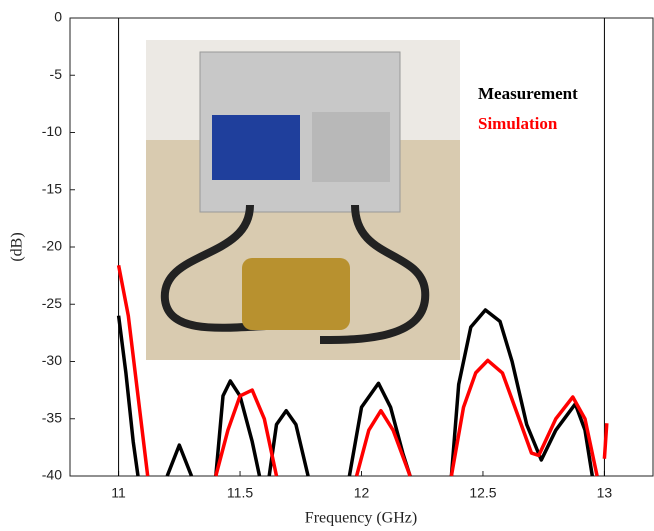  What do you see at coordinates (58, 17) in the screenshot?
I see `y-tick-label: 0` at bounding box center [58, 17].